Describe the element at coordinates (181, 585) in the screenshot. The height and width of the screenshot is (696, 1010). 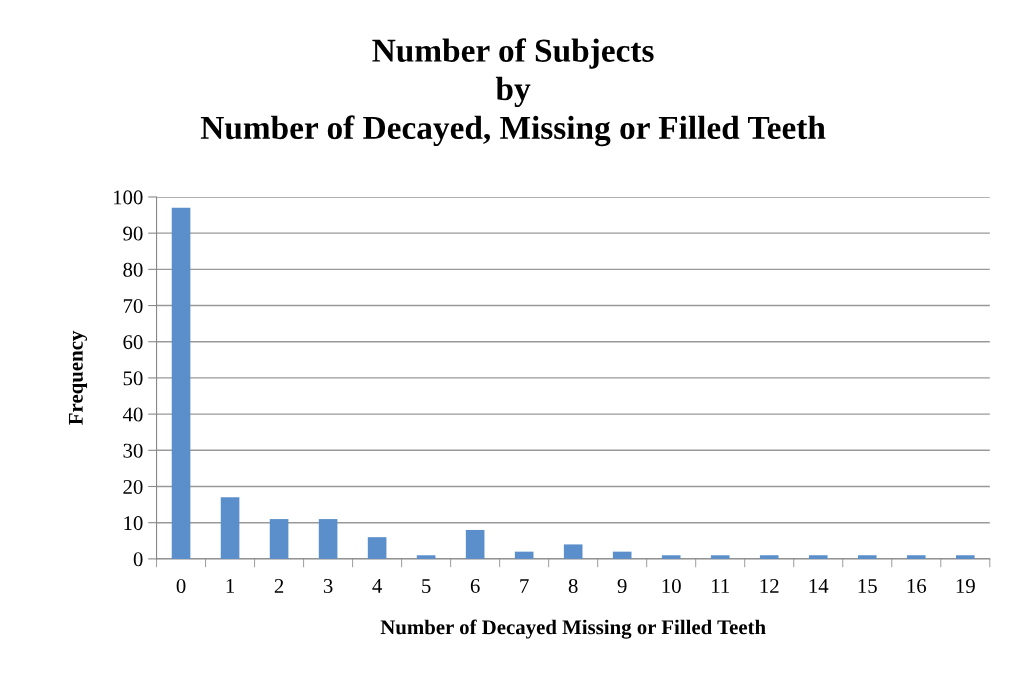
I see `x-tick-label: 0` at that location.